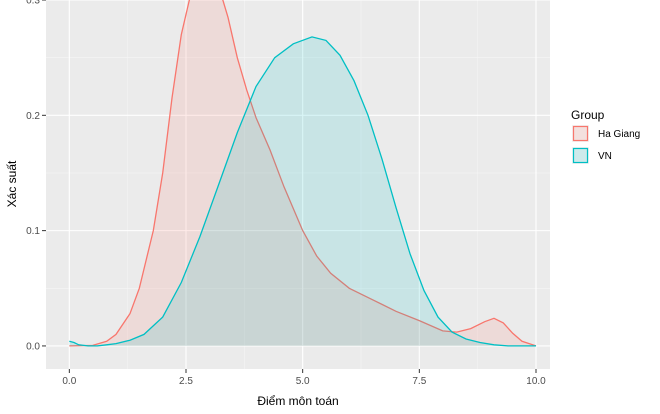 Image resolution: width=660 pixels, height=414 pixels. I want to click on x-axis-ticks: 0.0 2.5 5.0 7.5 10.0, so click(304, 378).